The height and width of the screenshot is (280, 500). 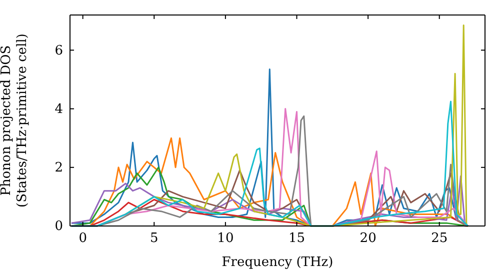 I want to click on x-tick-label: 0, so click(x=82, y=238).